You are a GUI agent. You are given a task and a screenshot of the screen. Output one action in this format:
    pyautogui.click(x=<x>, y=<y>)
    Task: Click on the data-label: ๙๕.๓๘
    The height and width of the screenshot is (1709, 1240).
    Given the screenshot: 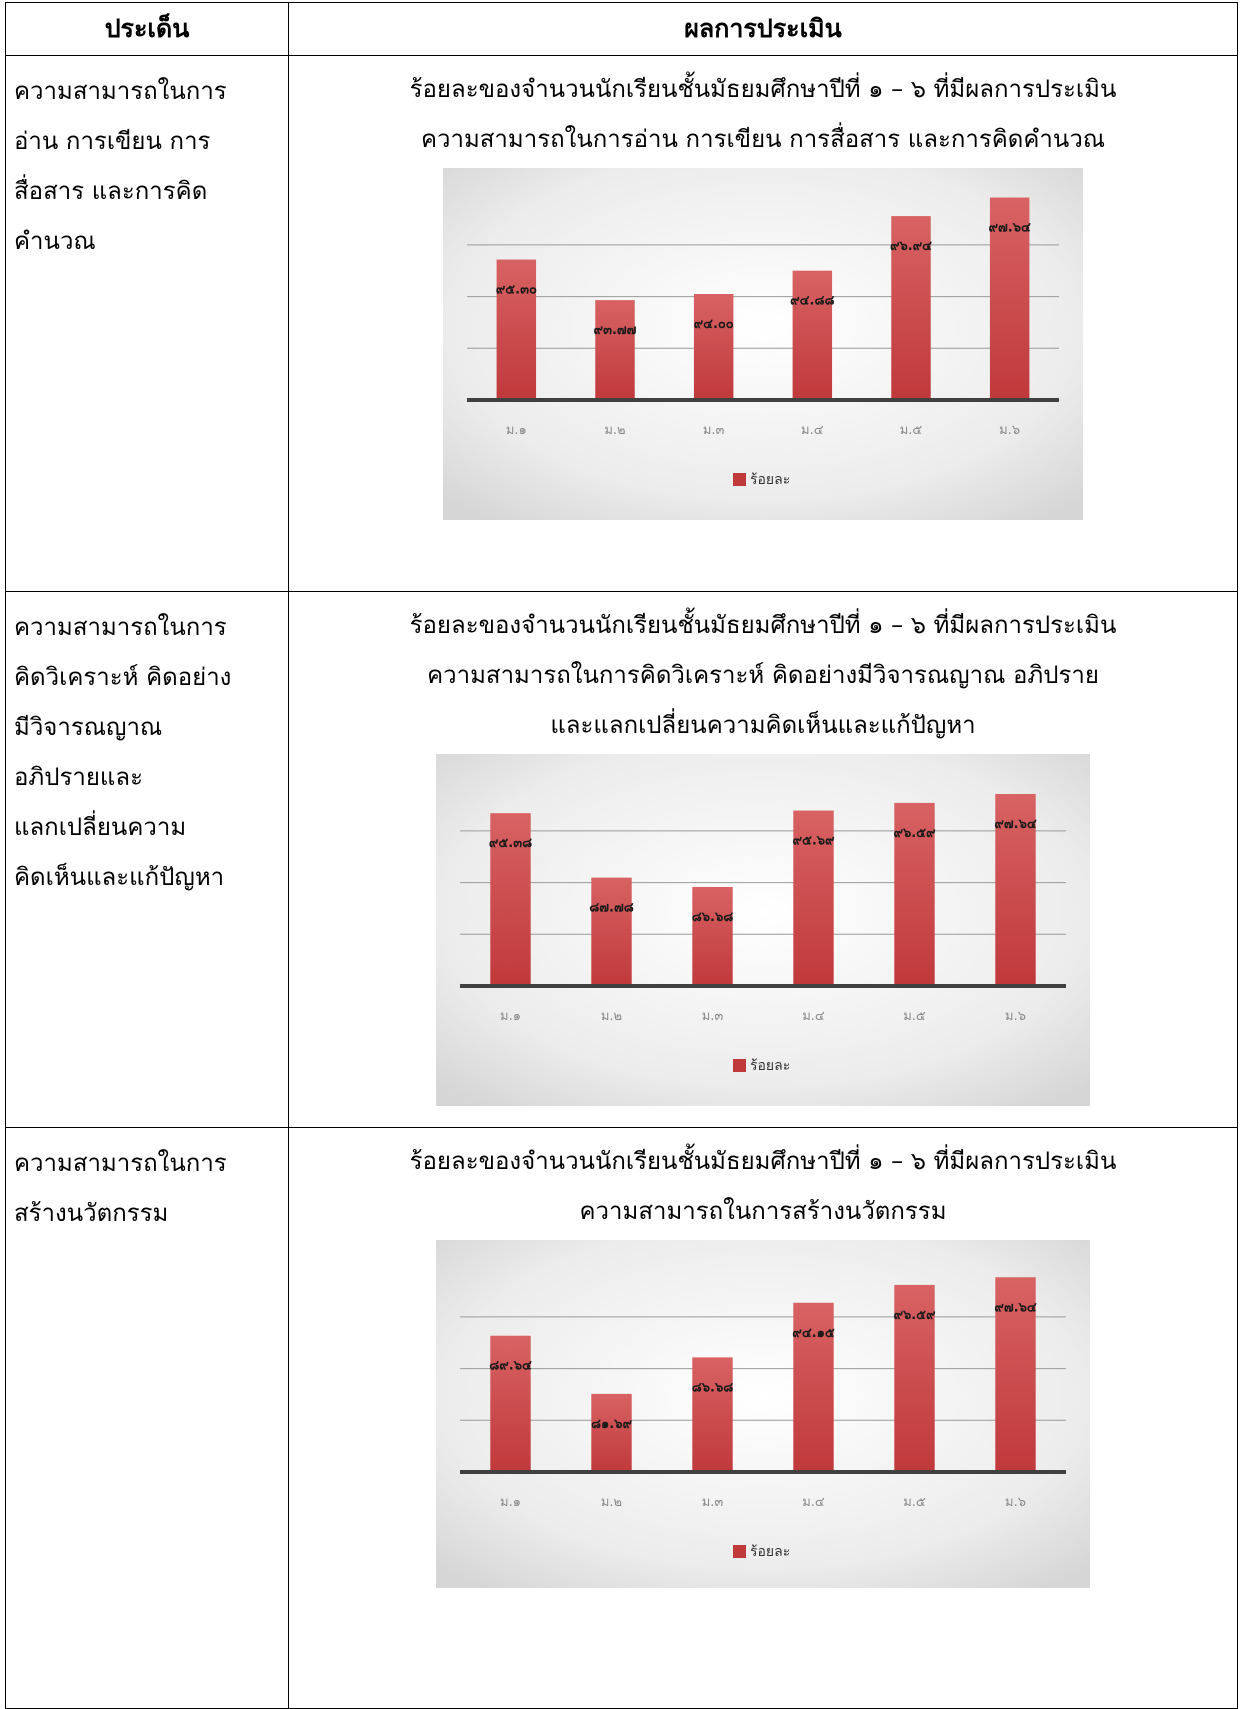 What is the action you would take?
    pyautogui.click(x=510, y=843)
    